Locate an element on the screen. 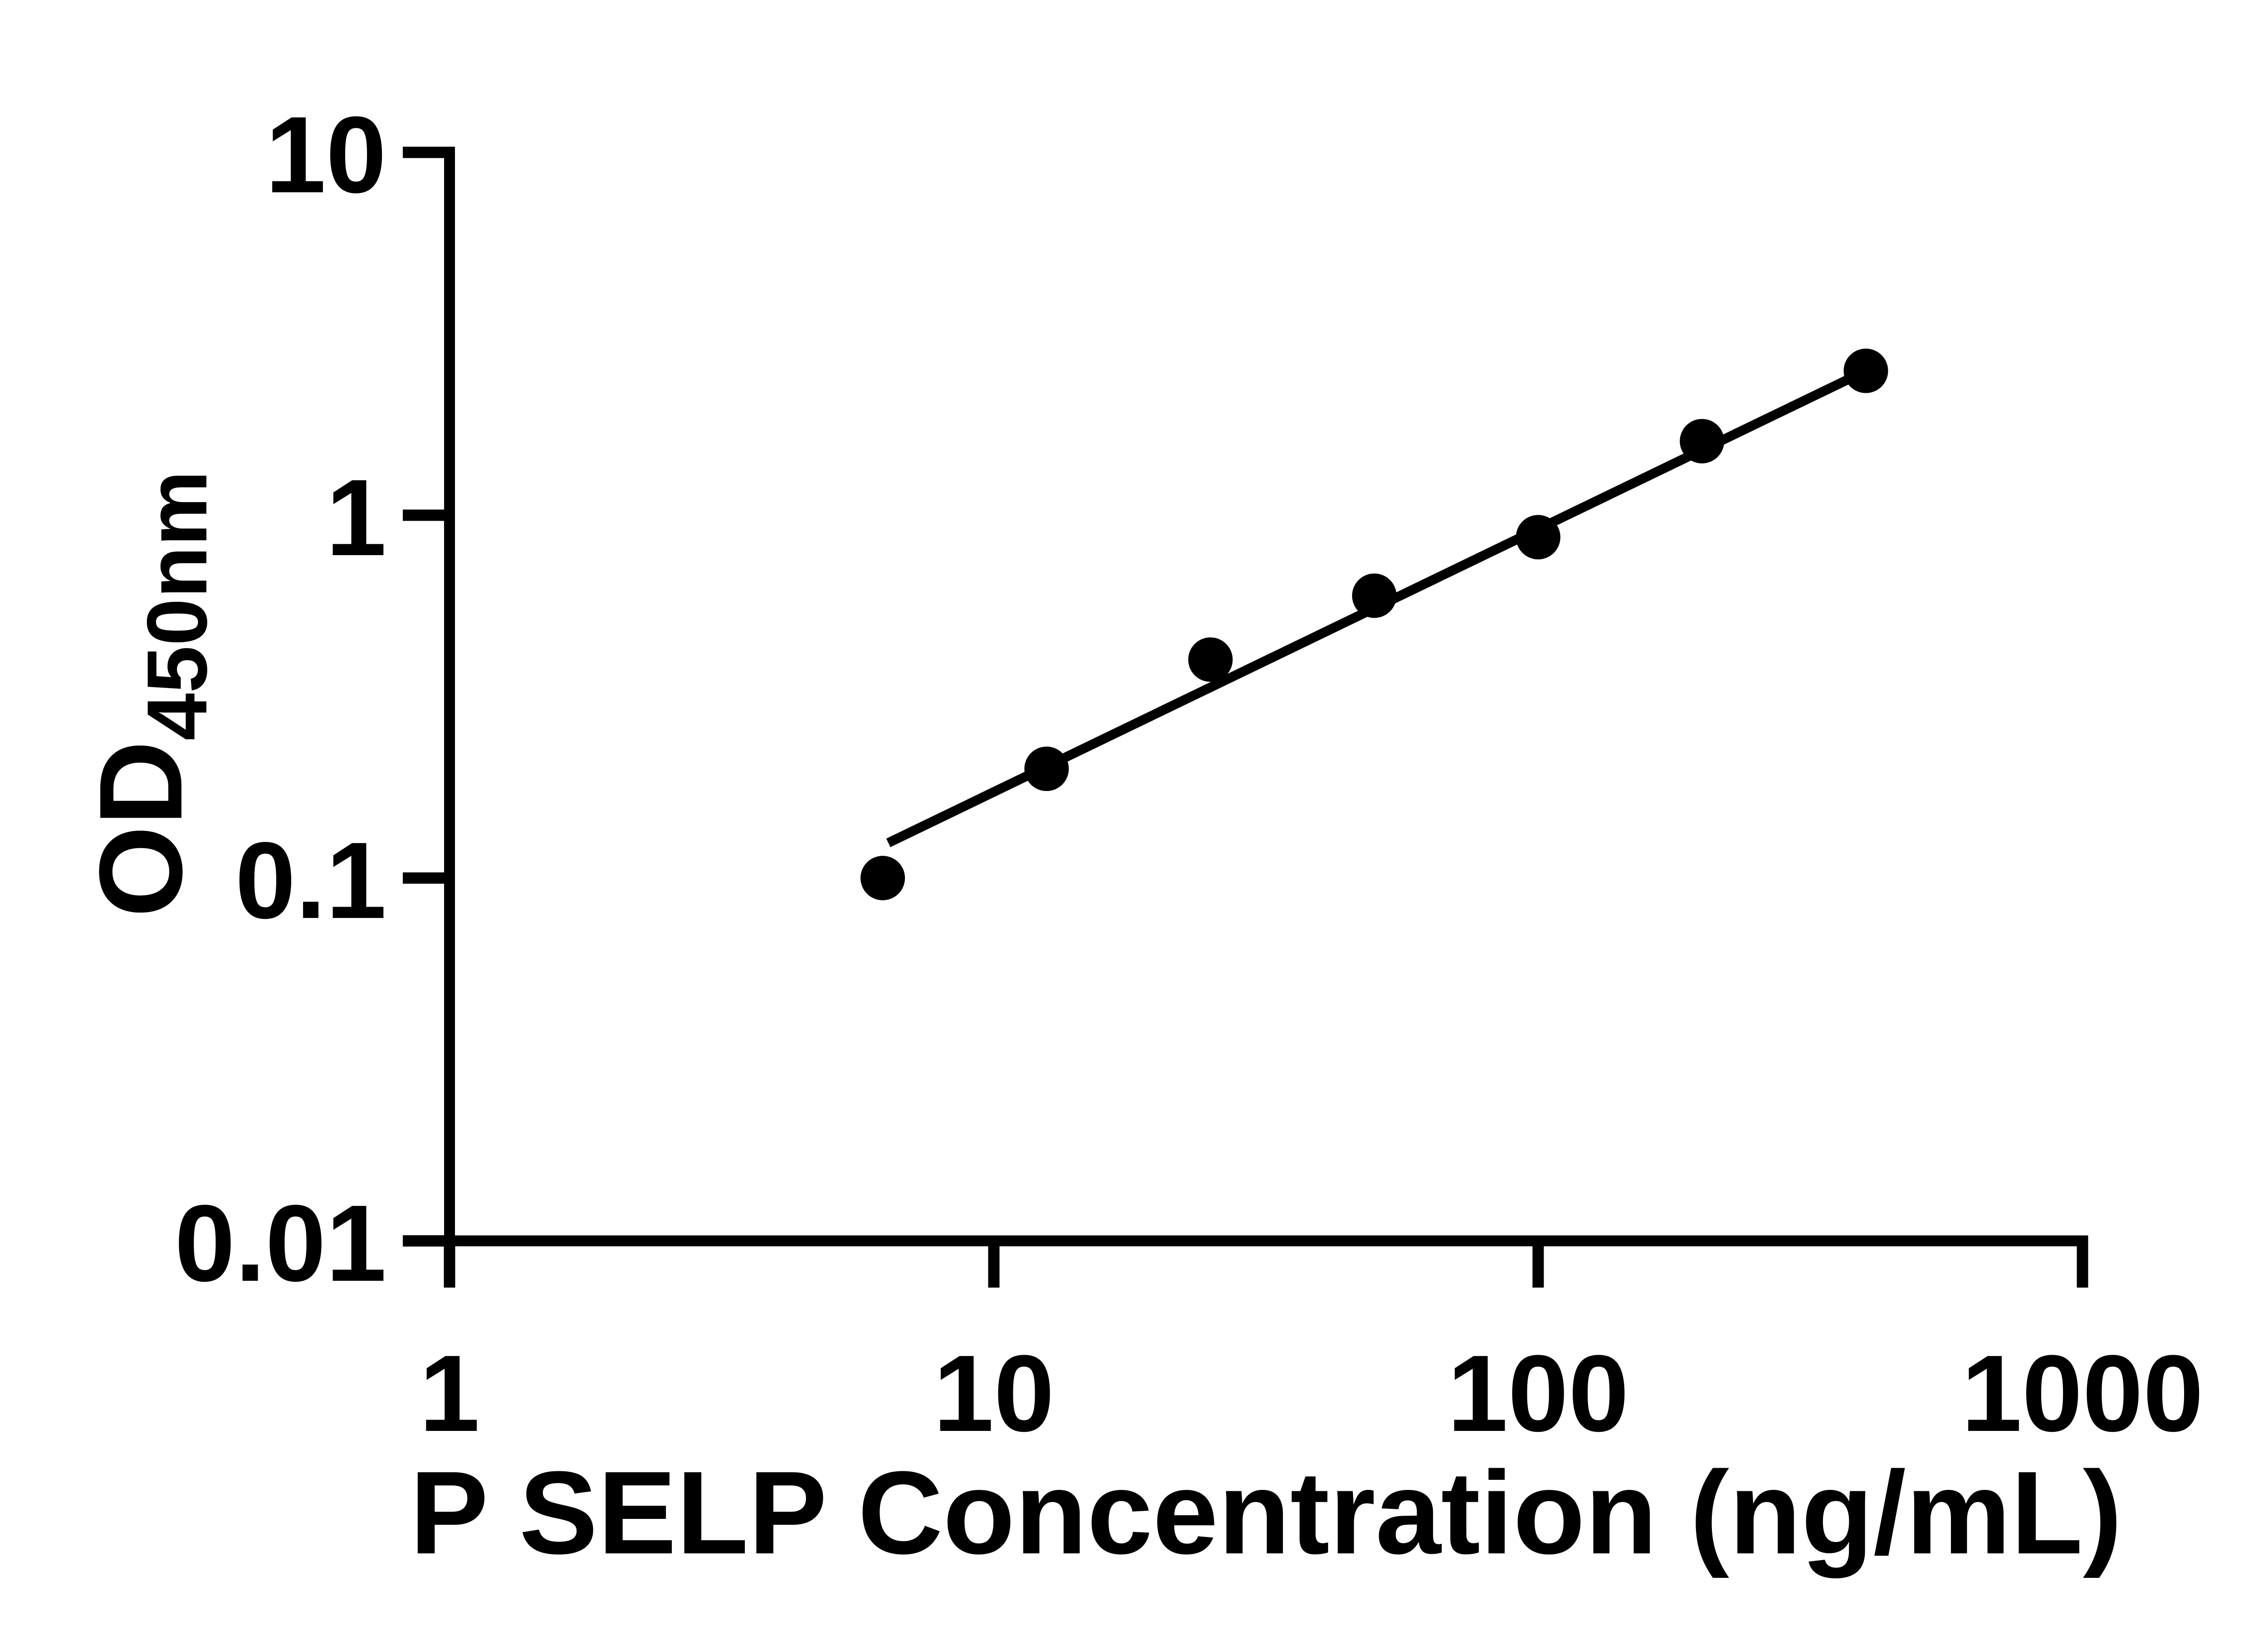  x-axis-title: P SELP Concentration (ng/mL) is located at coordinates (1266, 1513).